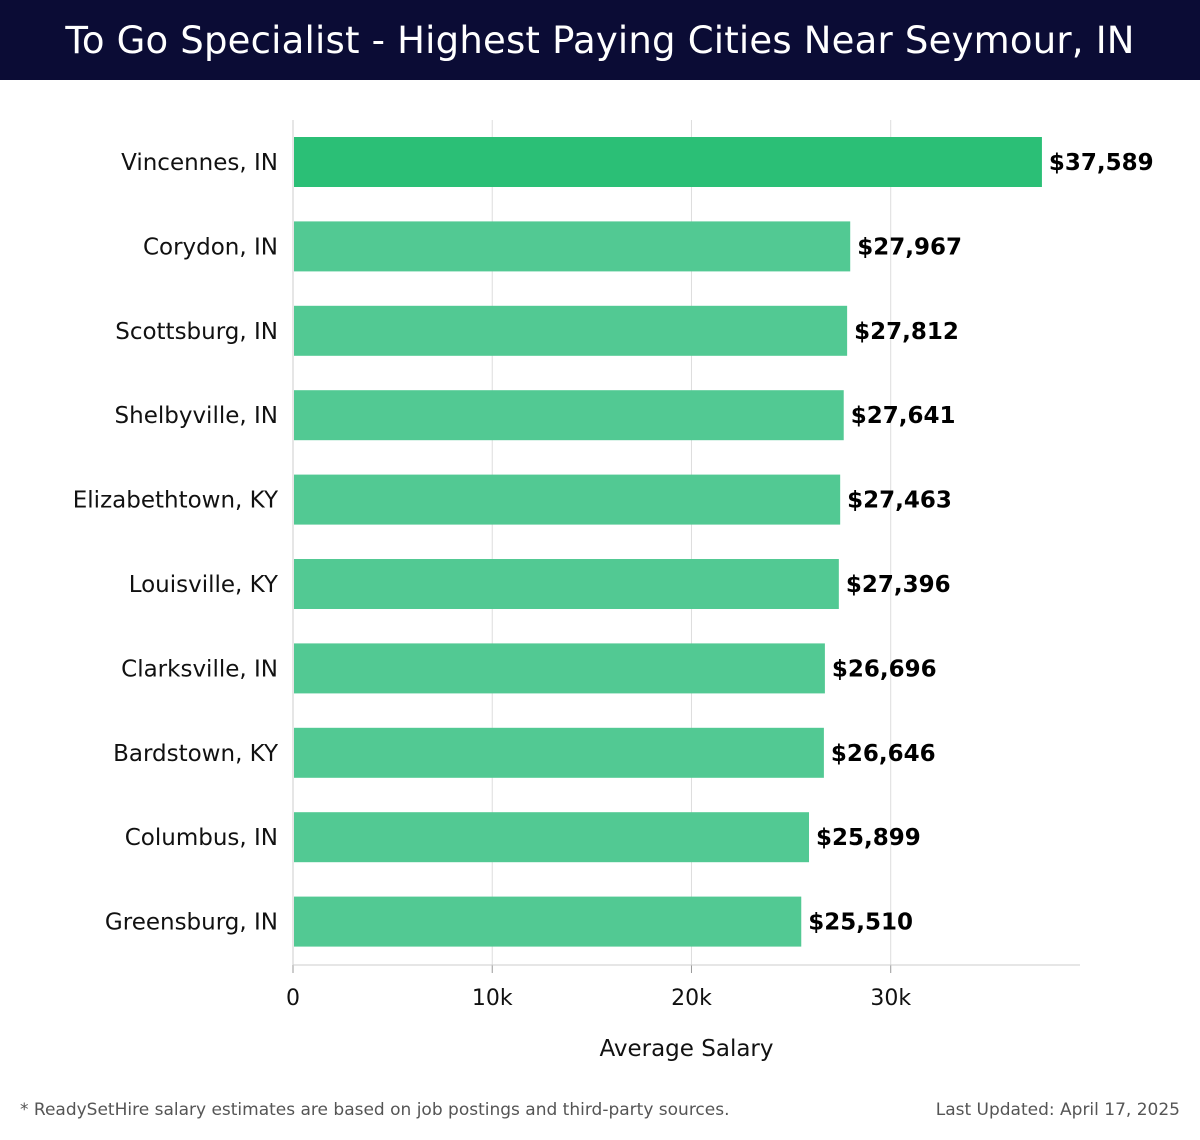  What do you see at coordinates (1101, 163) in the screenshot?
I see `value-label: $37,589` at bounding box center [1101, 163].